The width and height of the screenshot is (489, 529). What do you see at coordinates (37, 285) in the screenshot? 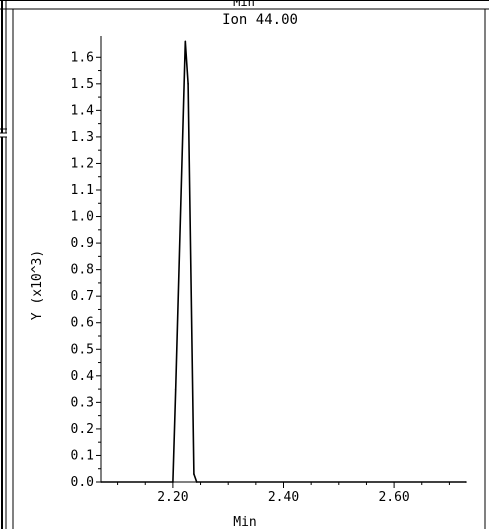
I see `y-axis-label: Y (x10^3)` at bounding box center [37, 285].